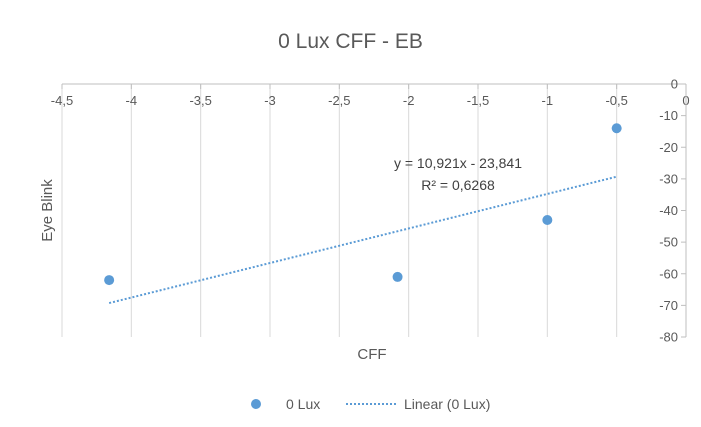  What do you see at coordinates (350, 41) in the screenshot?
I see `chart-title: 0 Lux CFF - EB` at bounding box center [350, 41].